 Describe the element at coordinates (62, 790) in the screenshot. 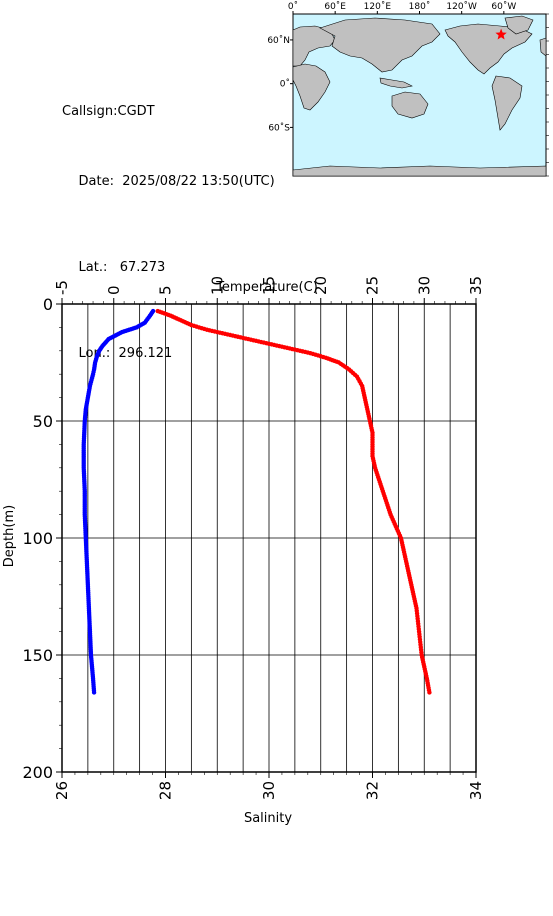

I see `salinity-tick-label: 26` at that location.